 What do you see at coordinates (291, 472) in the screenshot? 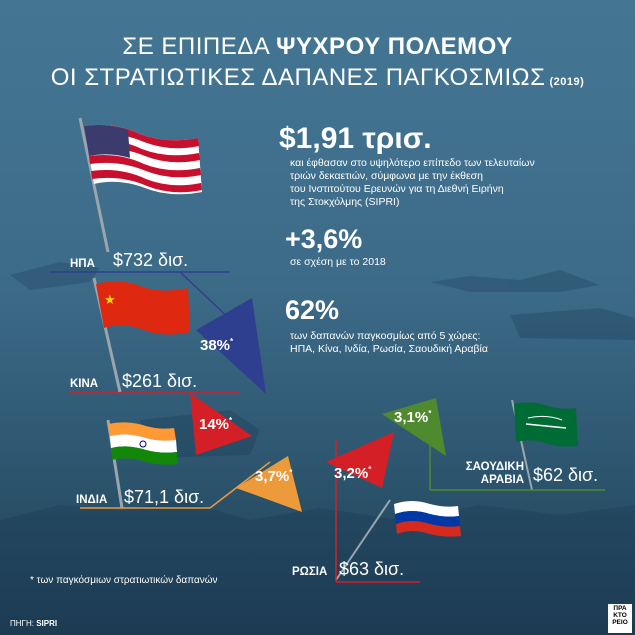
I see `india-percent-star: *` at bounding box center [291, 472].